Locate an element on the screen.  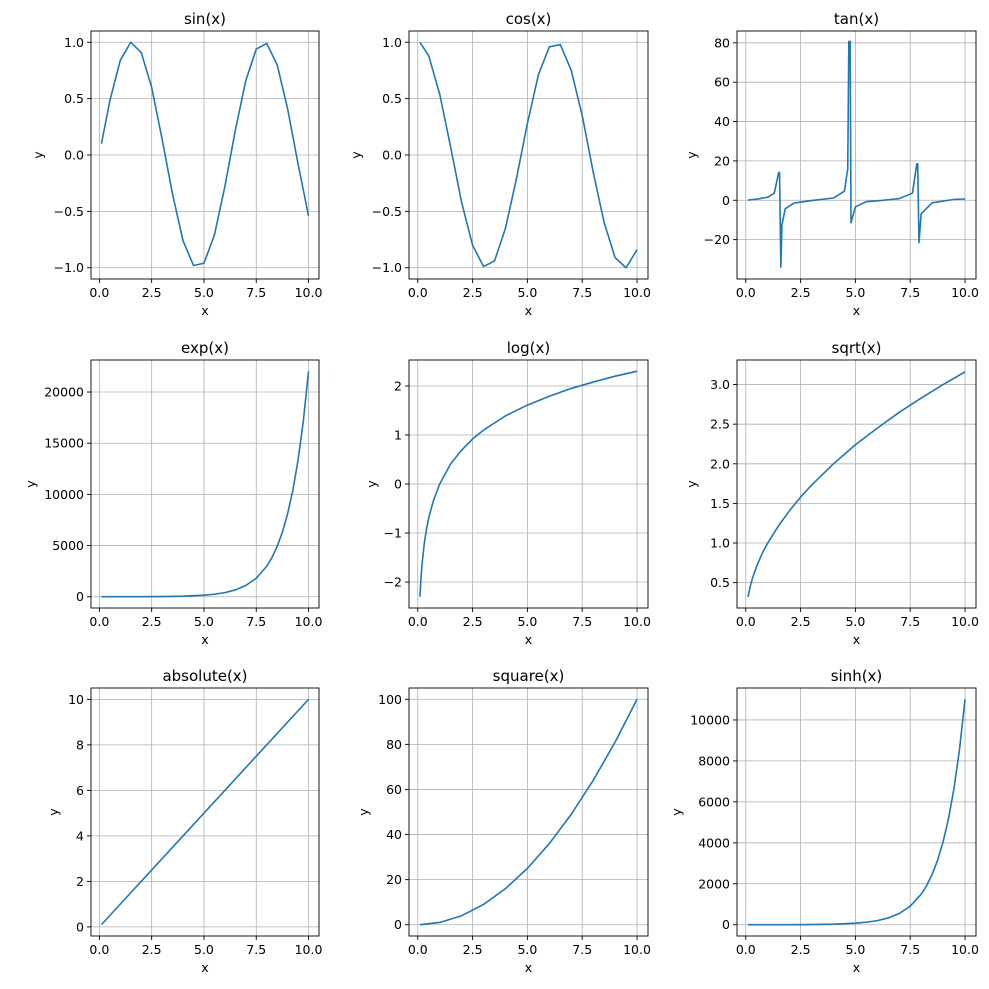
subplot-title: exp(x) is located at coordinates (205, 348).